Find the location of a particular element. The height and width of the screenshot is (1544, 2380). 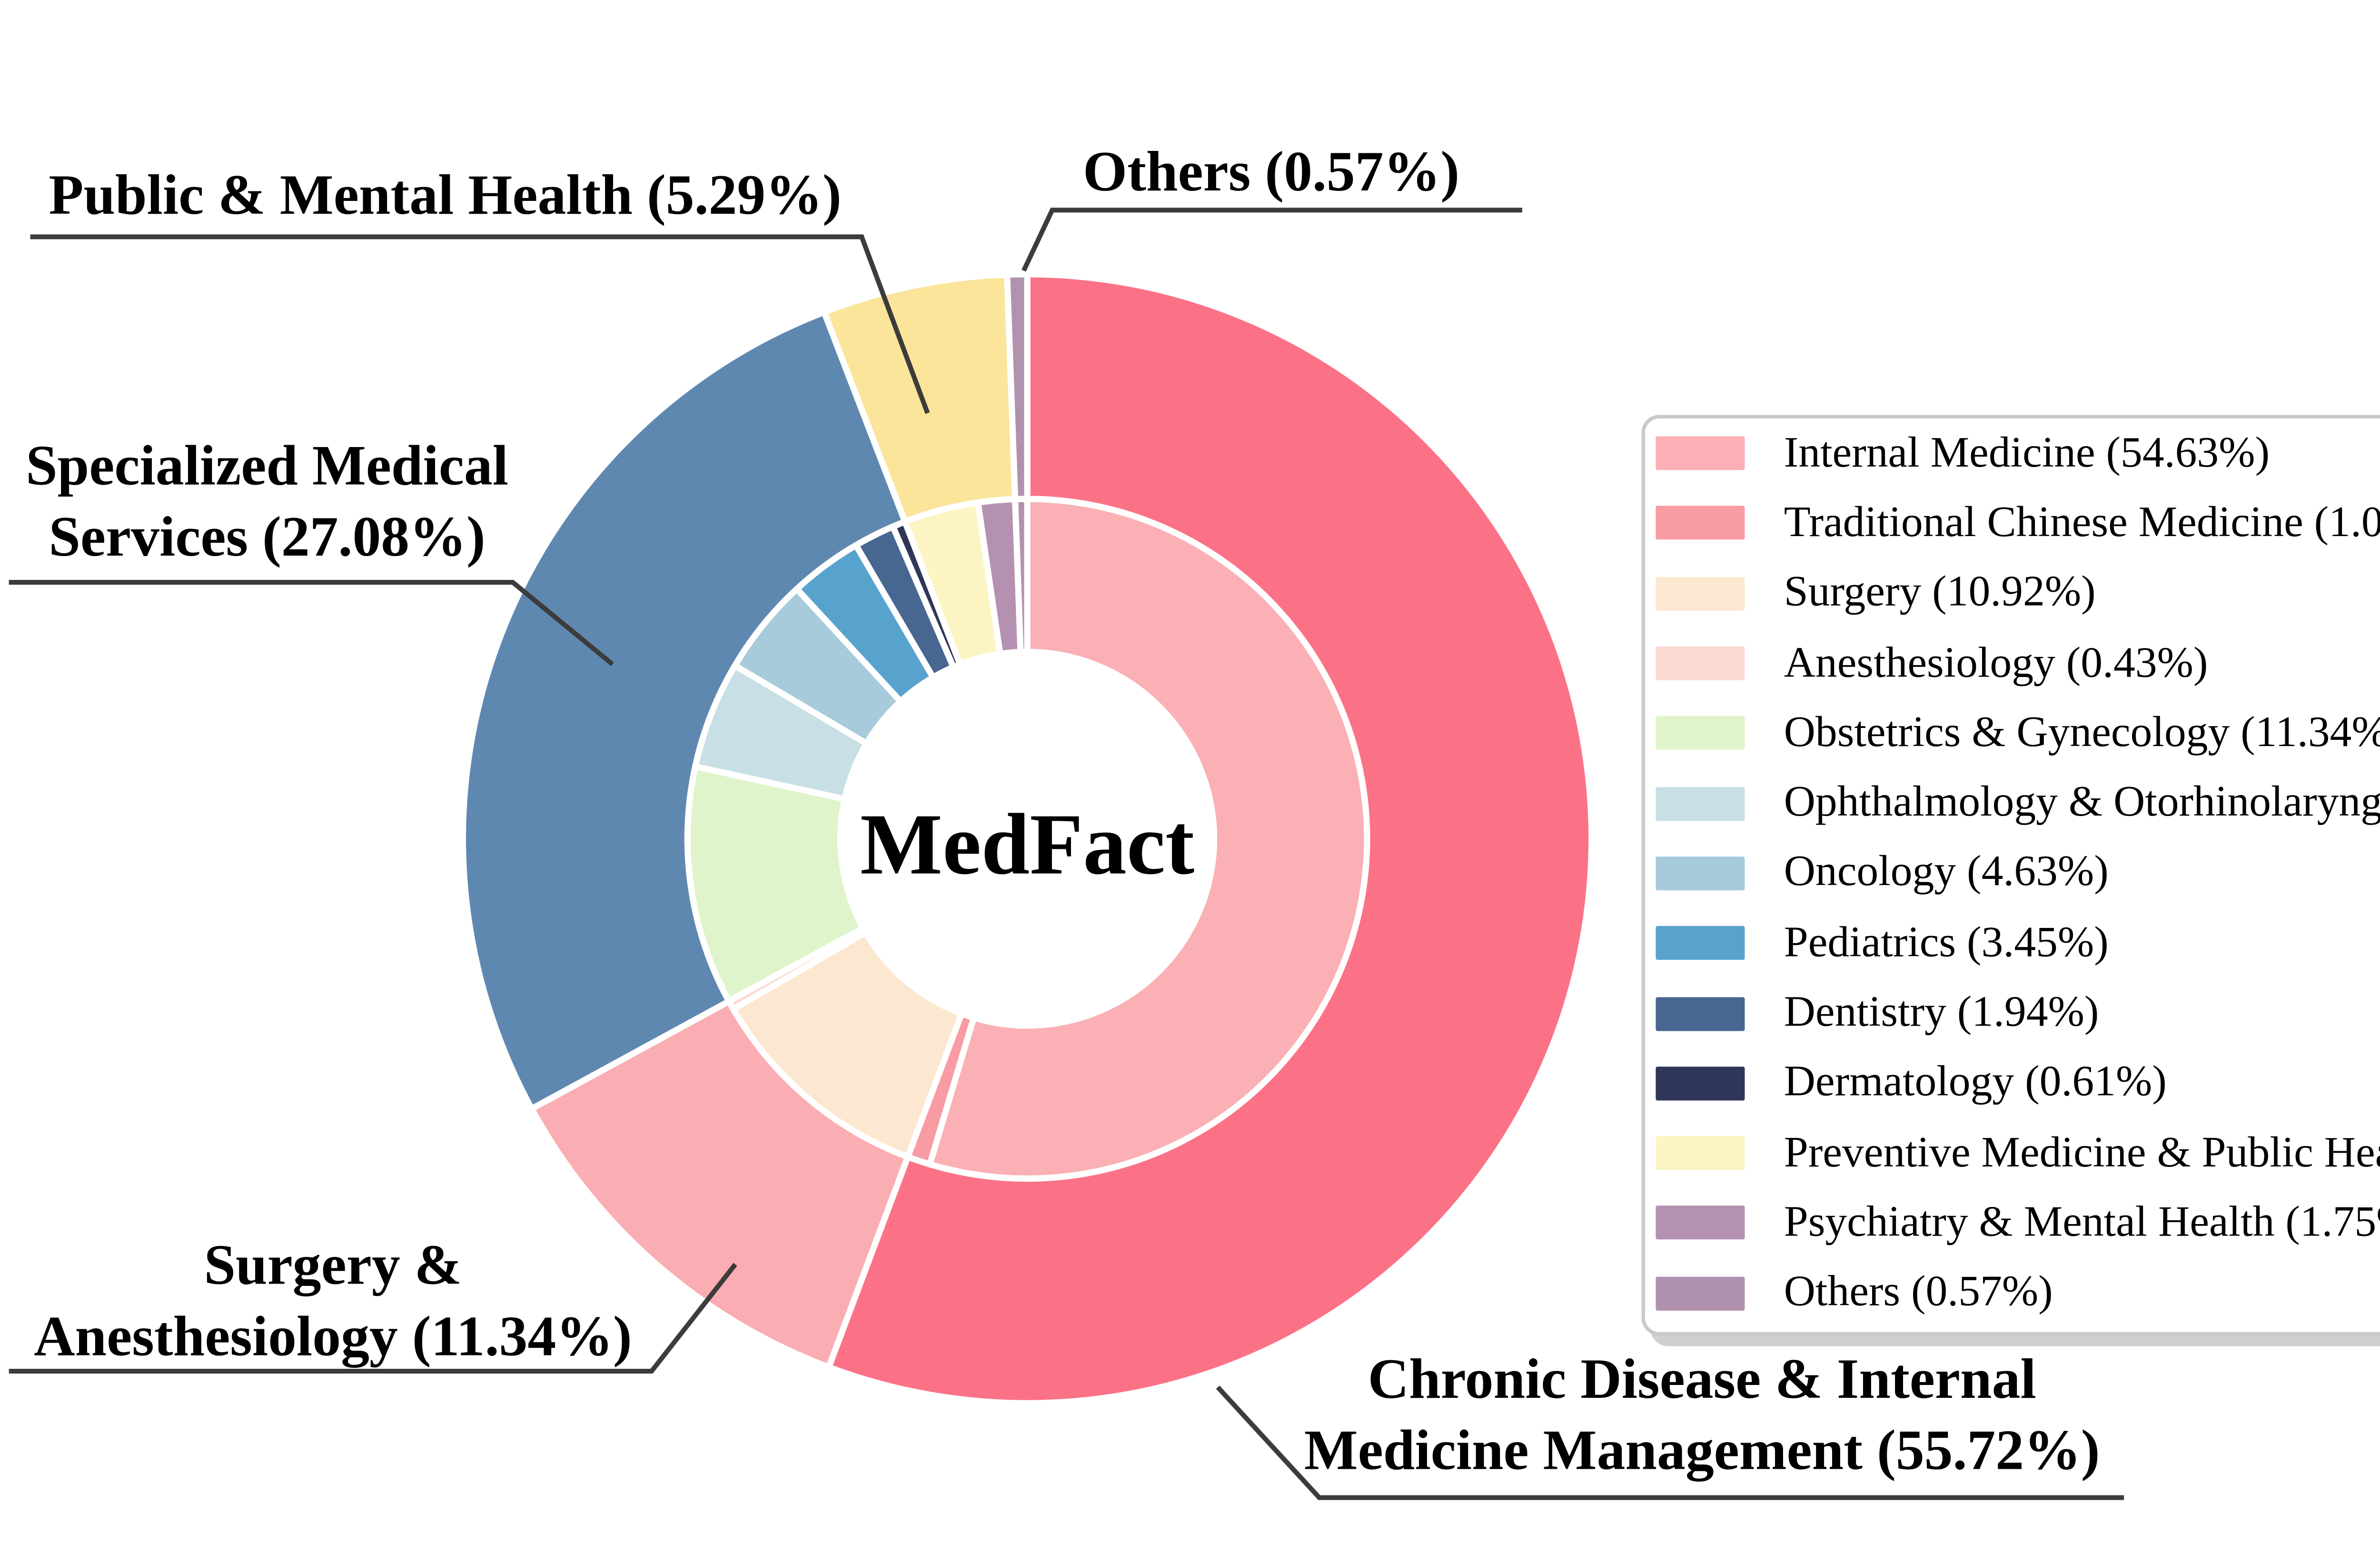

legend-item-dermatology: Dermatology (0.61%) is located at coordinates (2012, 1083).